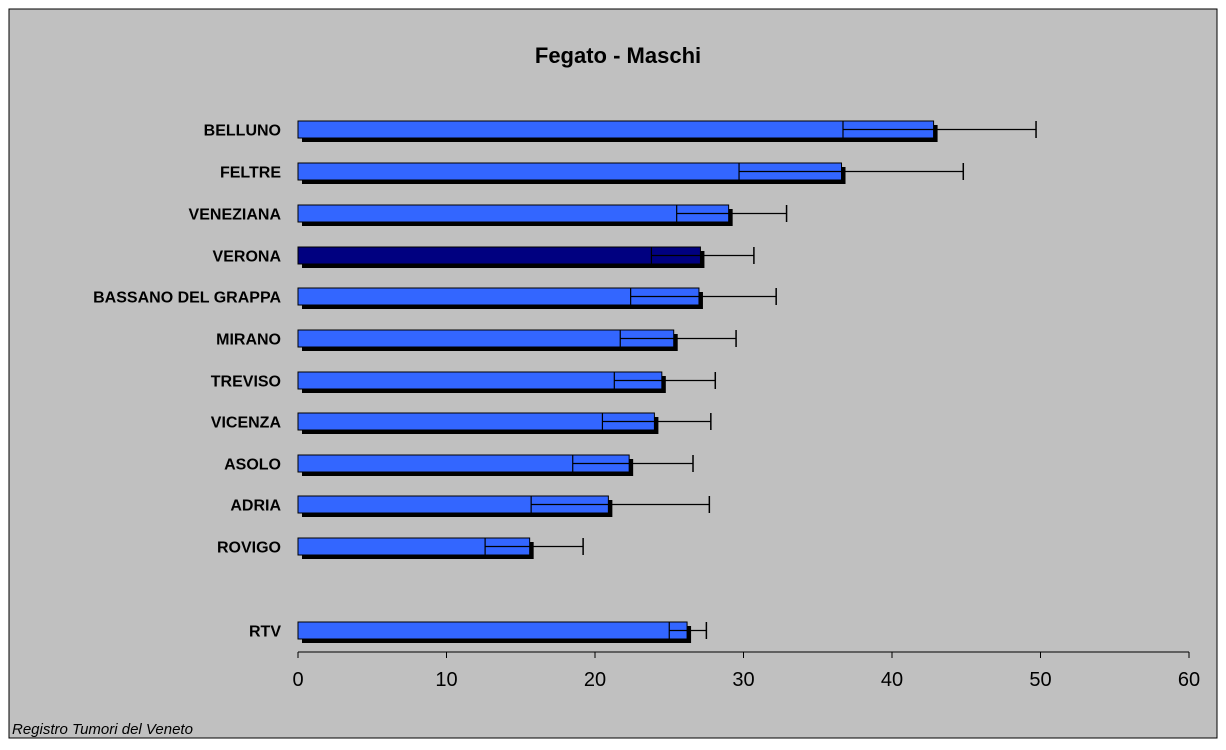 The image size is (1226, 750). Describe the element at coordinates (252, 465) in the screenshot. I see `category-label-asolo: ASOLO` at that location.